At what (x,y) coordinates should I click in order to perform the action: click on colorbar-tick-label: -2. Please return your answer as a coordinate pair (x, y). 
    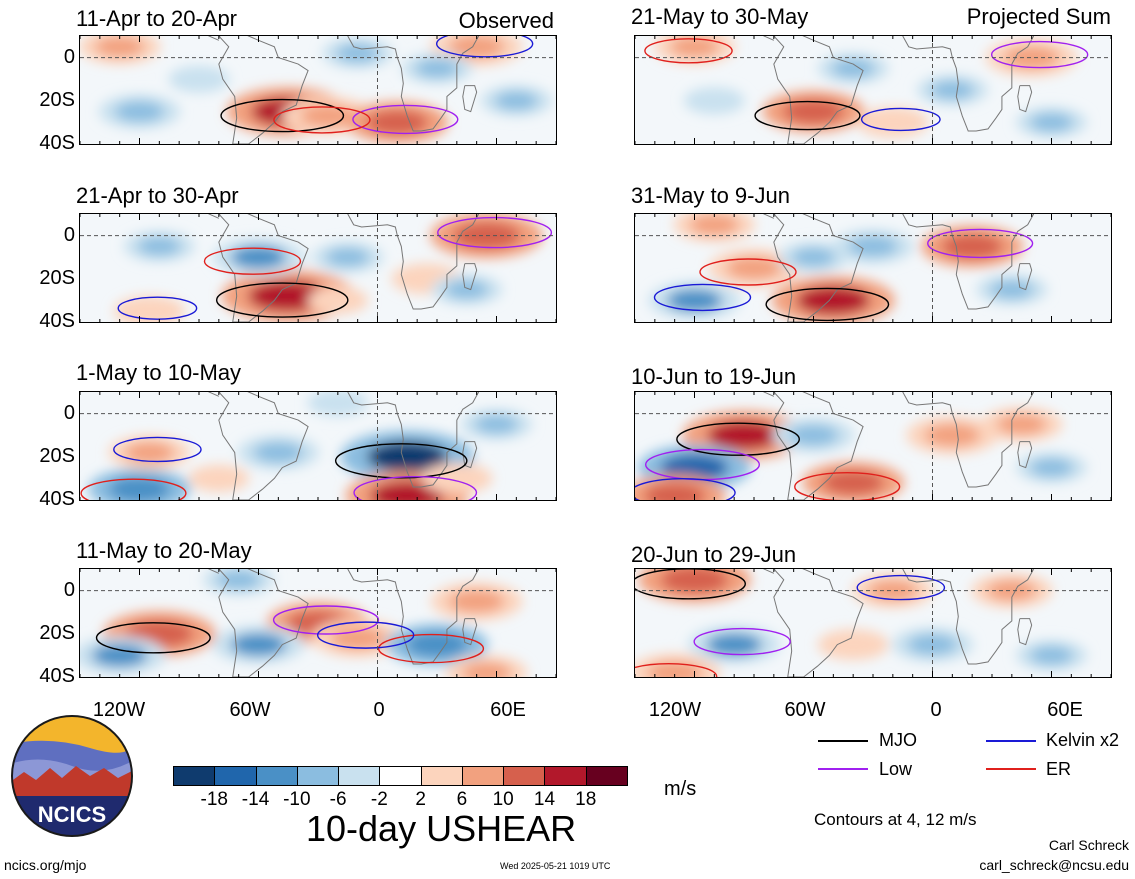
    Looking at the image, I should click on (379, 799).